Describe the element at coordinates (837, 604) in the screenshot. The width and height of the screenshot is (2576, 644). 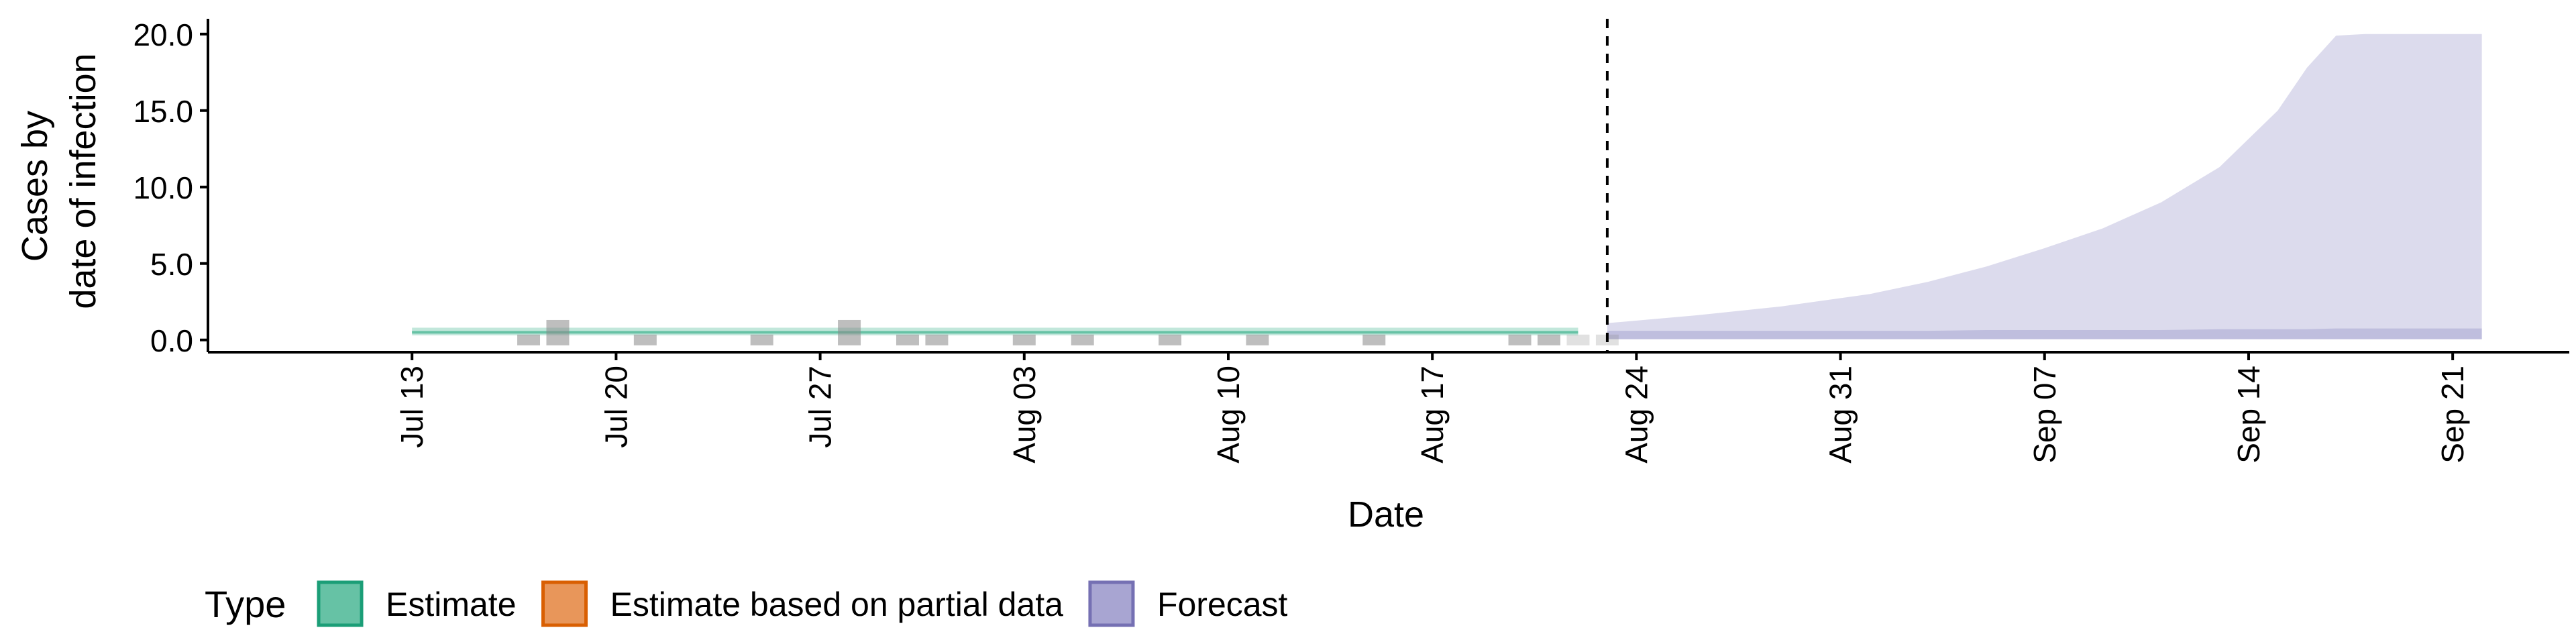
I see `legend-label-2: Estimate based on partial data` at that location.